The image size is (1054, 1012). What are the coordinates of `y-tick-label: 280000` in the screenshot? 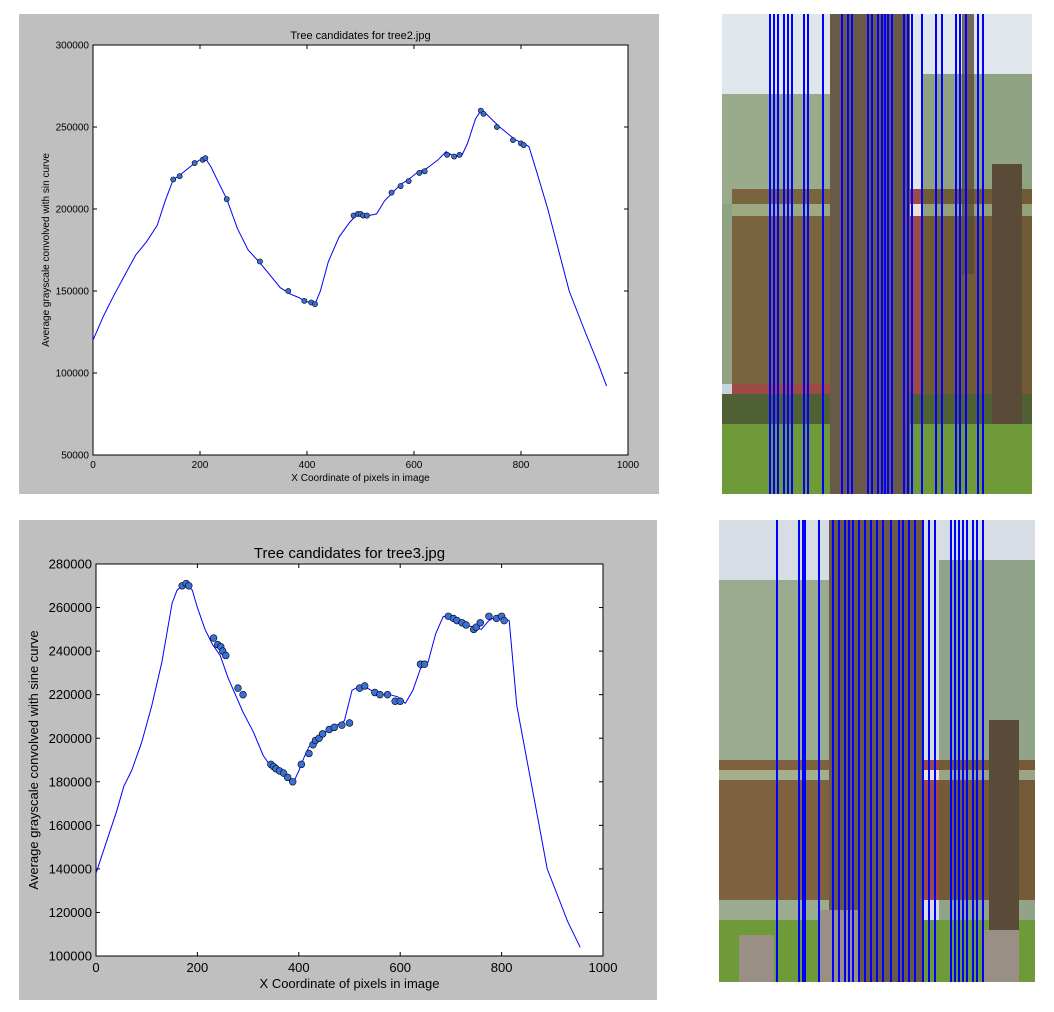 It's located at (70, 564).